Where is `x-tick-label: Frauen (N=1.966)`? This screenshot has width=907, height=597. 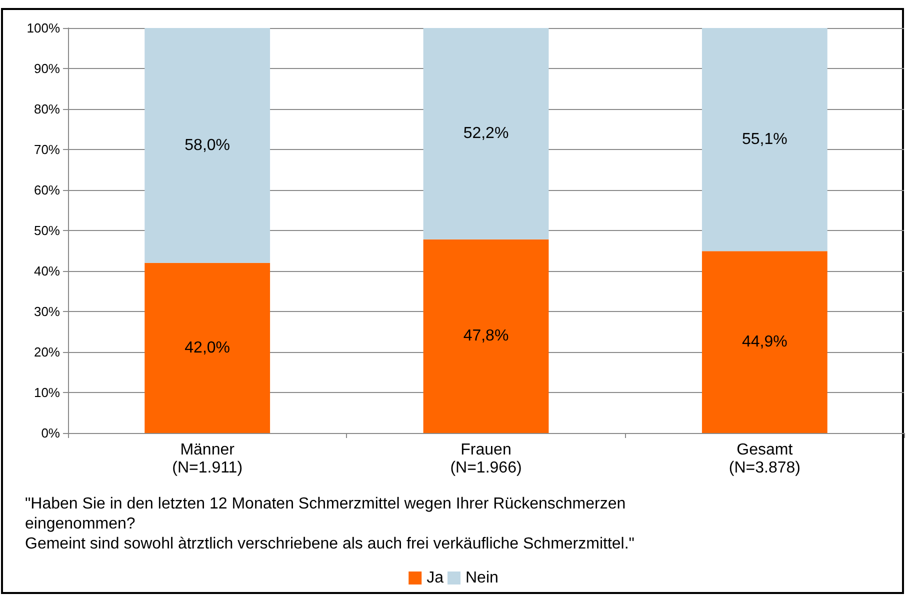 x-tick-label: Frauen (N=1.966) is located at coordinates (486, 459).